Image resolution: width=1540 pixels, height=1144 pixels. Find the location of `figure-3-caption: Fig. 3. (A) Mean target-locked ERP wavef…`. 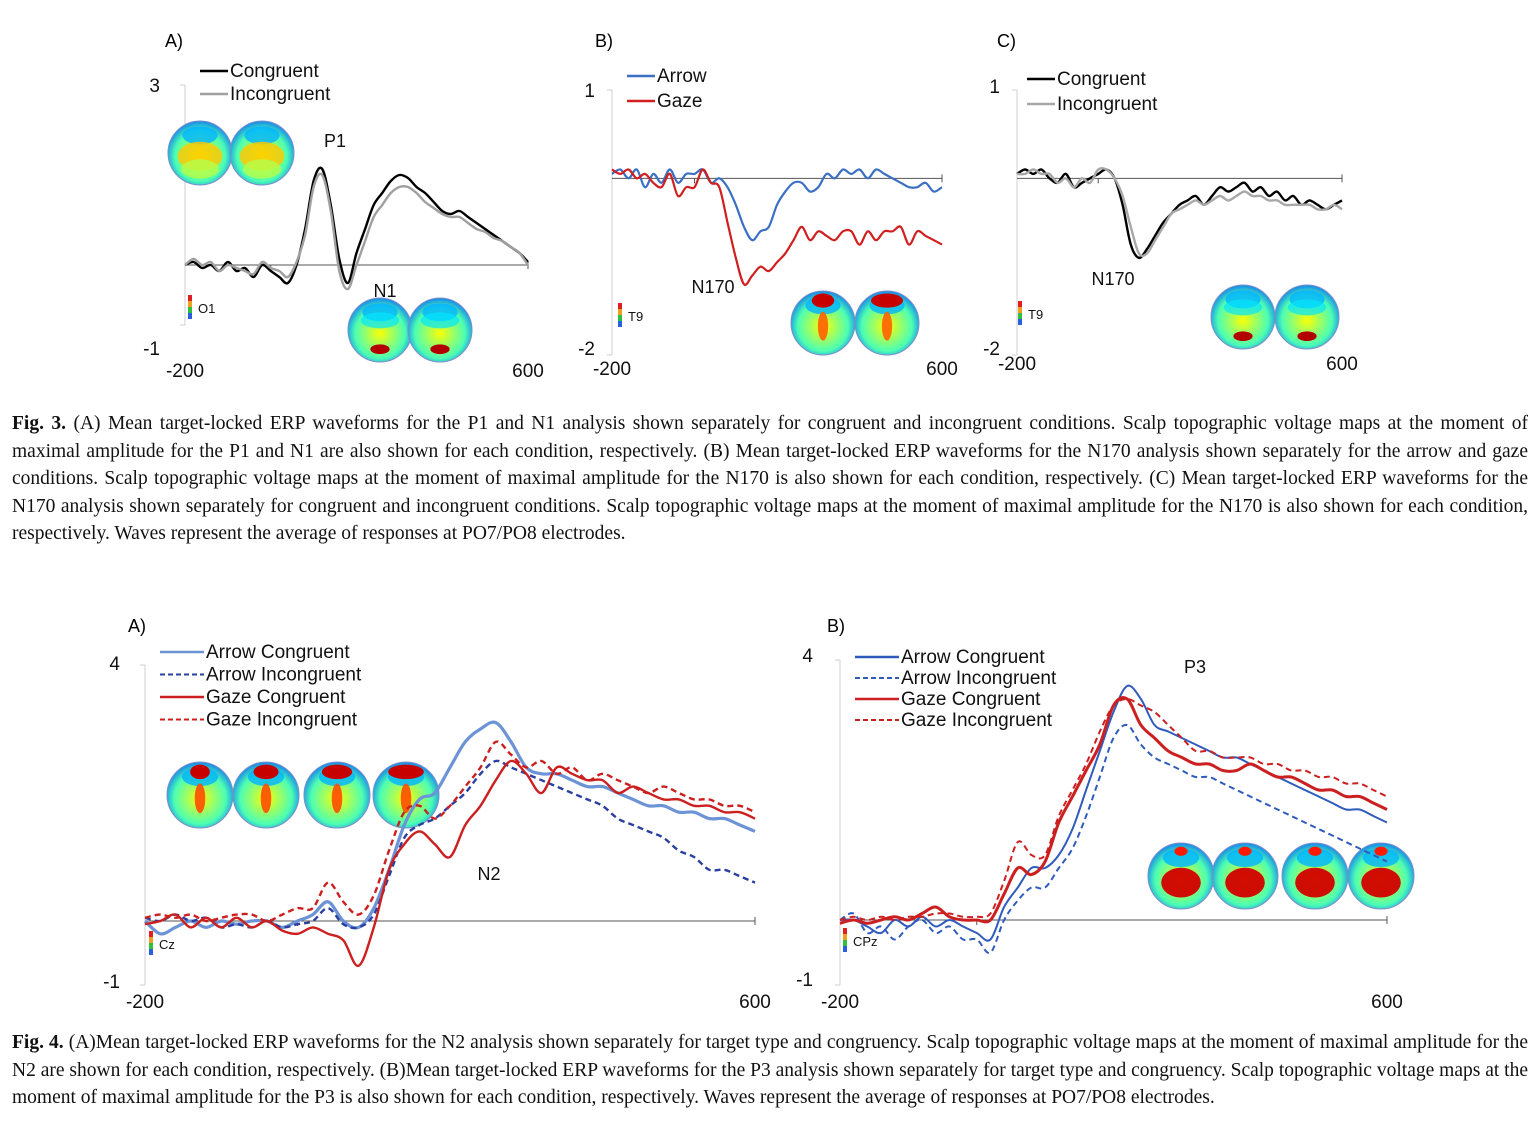

figure-3-caption: Fig. 3. (A) Mean target-locked ERP wavef… is located at coordinates (770, 479).